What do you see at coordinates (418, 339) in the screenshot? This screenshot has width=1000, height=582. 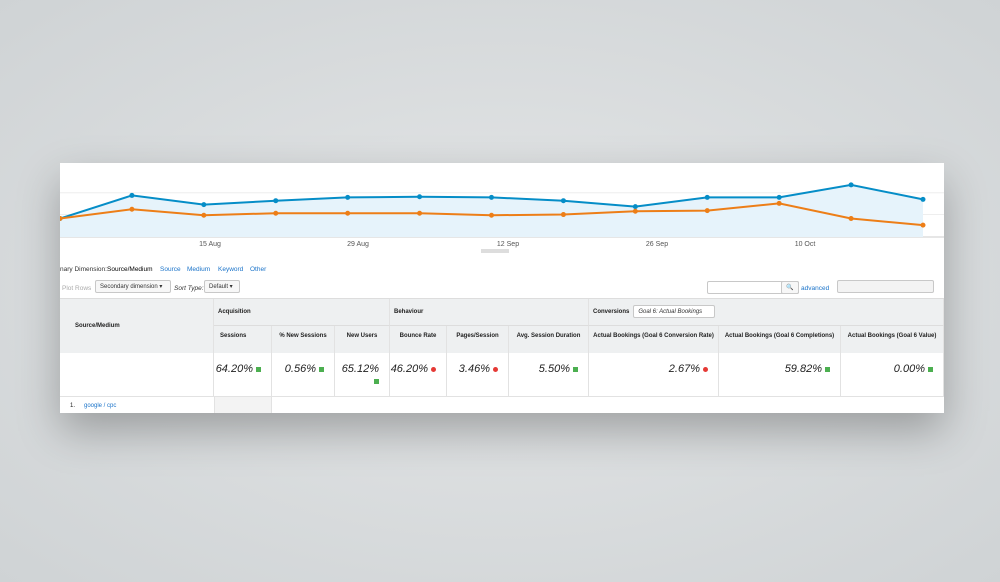 I see `column-header: Bounce Rate` at bounding box center [418, 339].